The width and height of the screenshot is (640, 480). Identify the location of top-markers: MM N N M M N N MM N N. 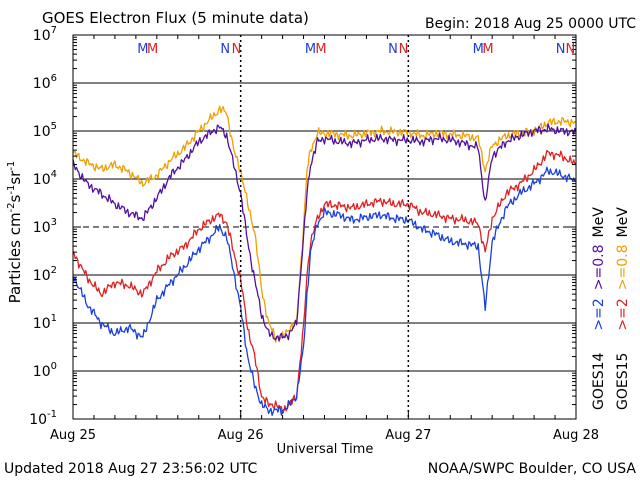
(356, 49).